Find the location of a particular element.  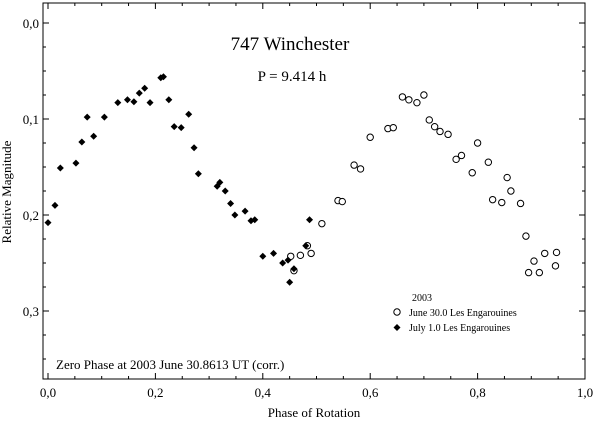

x-tick-labels: 0,0 0,2 0,4 0,6 0,8 1,0 is located at coordinates (316, 392).